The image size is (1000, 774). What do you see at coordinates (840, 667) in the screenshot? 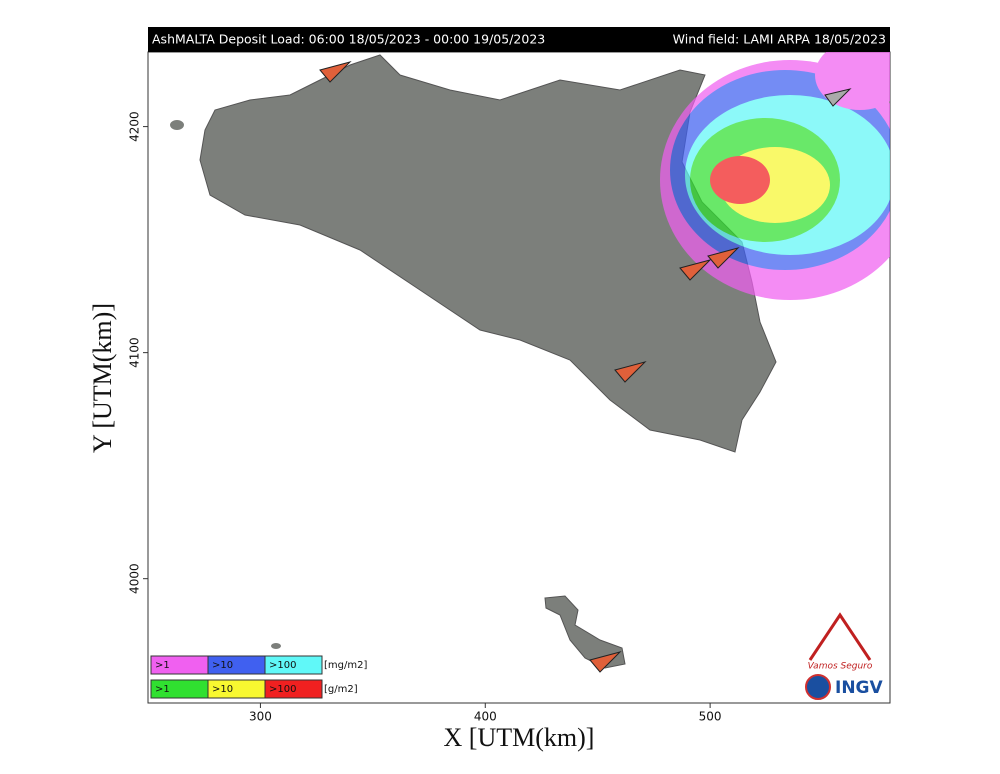
I see `logo-text: Vamos Seguro` at bounding box center [840, 667].